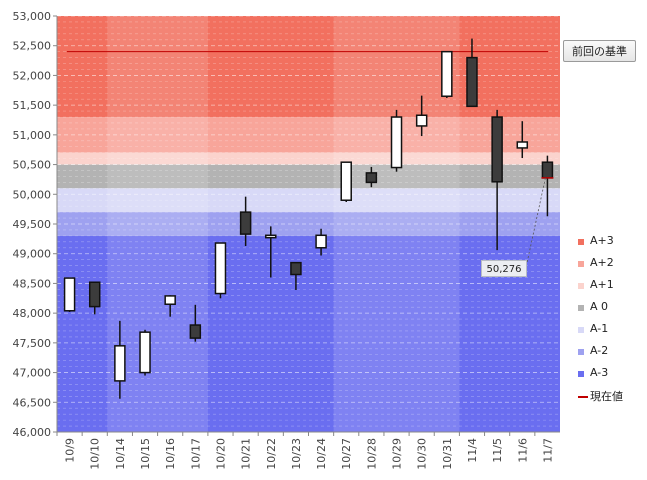 This screenshot has width=647, height=480. Describe the element at coordinates (504, 268) in the screenshot. I see `current-value-callout: 50,276` at that location.